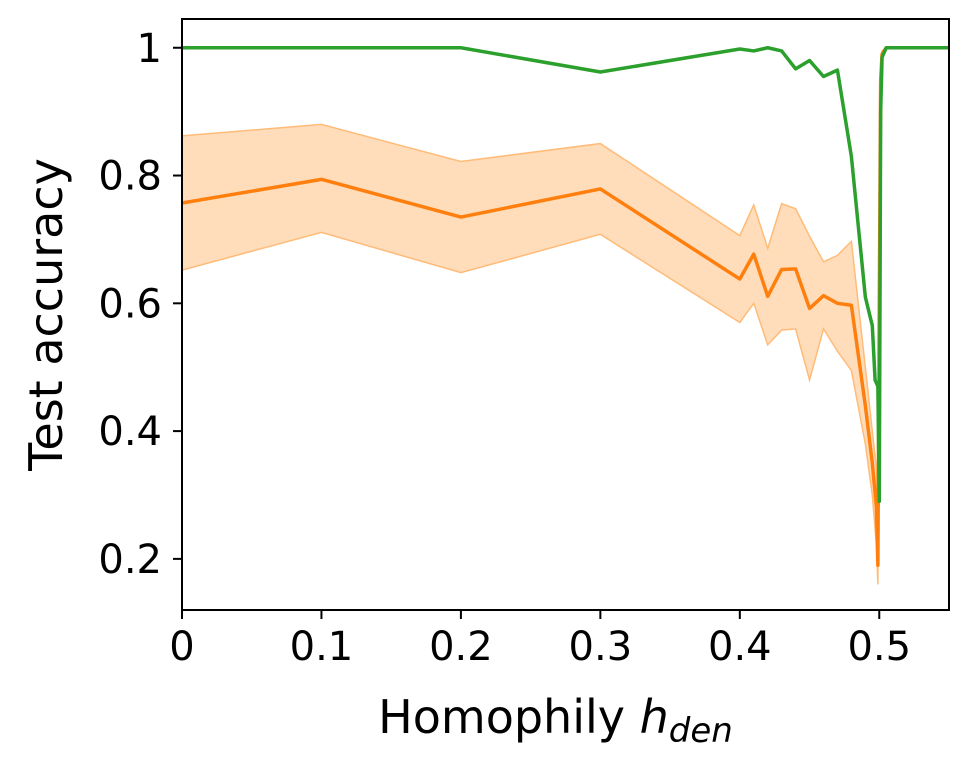 The width and height of the screenshot is (969, 768). Describe the element at coordinates (654, 717) in the screenshot. I see `x-axis-label-var: h` at that location.